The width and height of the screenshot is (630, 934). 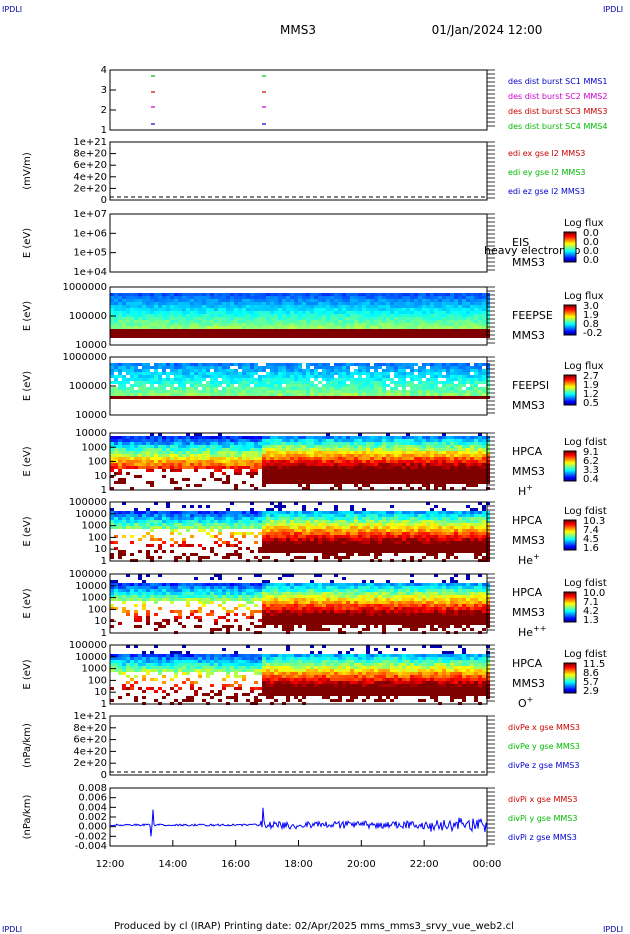 What do you see at coordinates (591, 682) in the screenshot?
I see `colorbar-tick: 5.7` at bounding box center [591, 682].